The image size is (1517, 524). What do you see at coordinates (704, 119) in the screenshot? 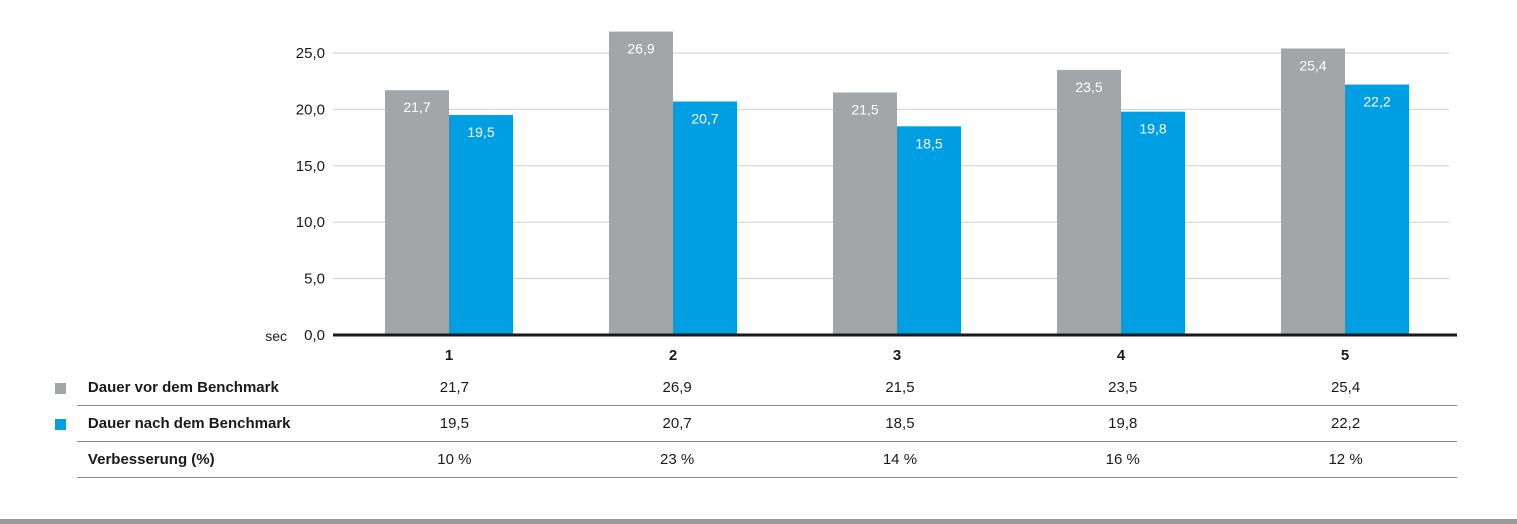
I see `bar-value-label: 20,7` at bounding box center [704, 119].